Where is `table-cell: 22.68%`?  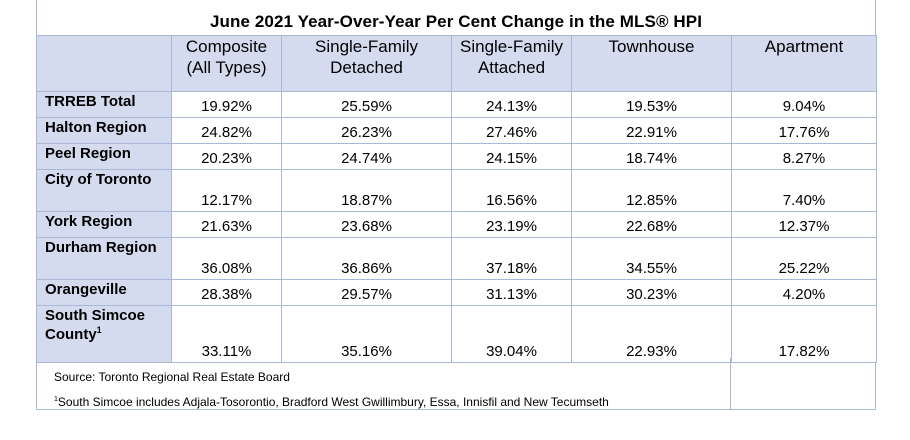
table-cell: 22.68% is located at coordinates (651, 224).